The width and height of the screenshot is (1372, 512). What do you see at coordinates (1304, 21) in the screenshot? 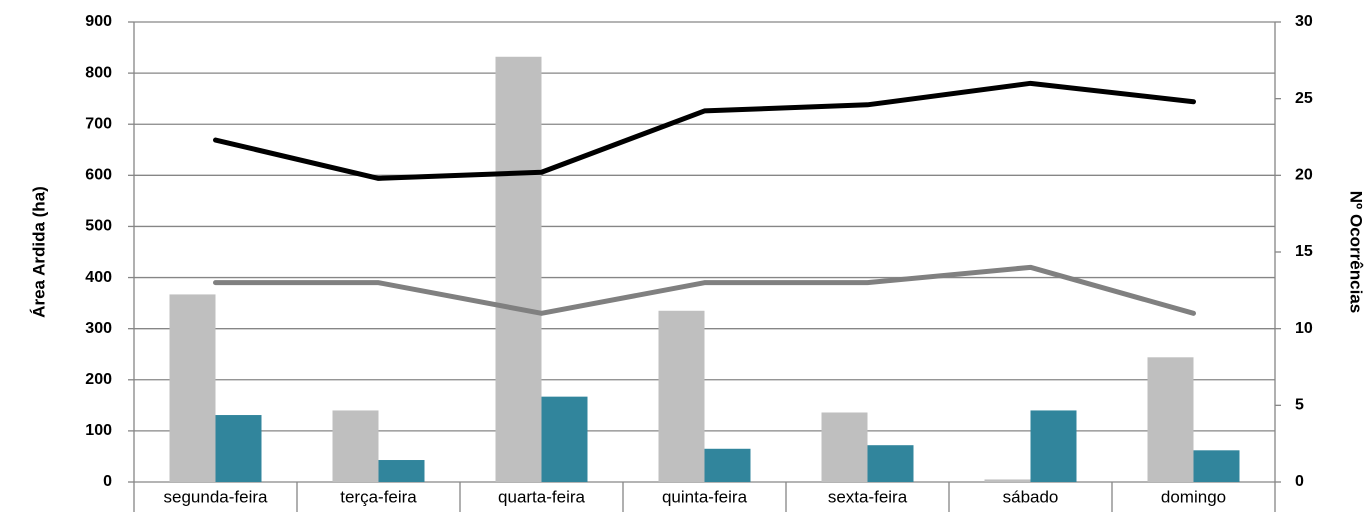
I see `y2-tick-label: 30` at bounding box center [1304, 21].